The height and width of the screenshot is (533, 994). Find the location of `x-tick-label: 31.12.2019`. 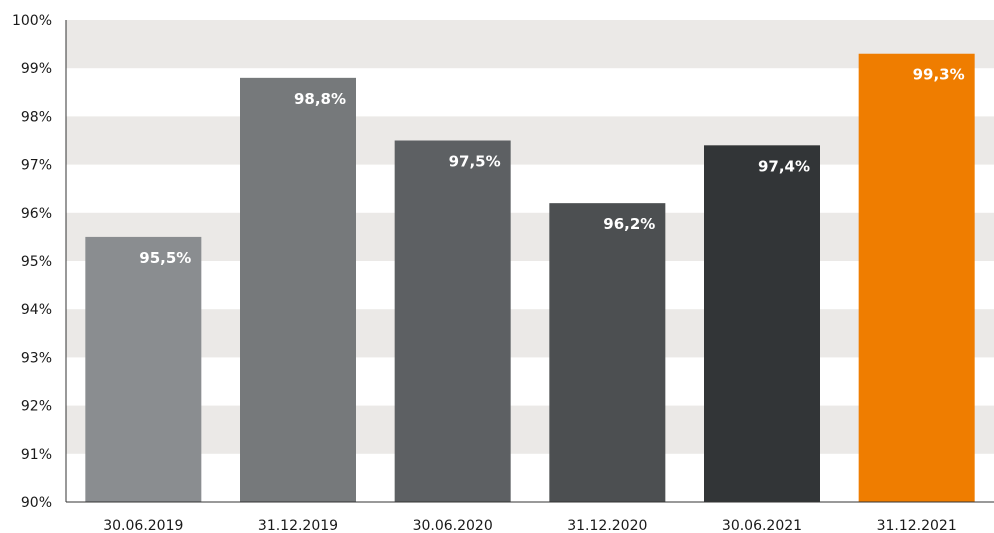

x-tick-label: 31.12.2019 is located at coordinates (298, 525).